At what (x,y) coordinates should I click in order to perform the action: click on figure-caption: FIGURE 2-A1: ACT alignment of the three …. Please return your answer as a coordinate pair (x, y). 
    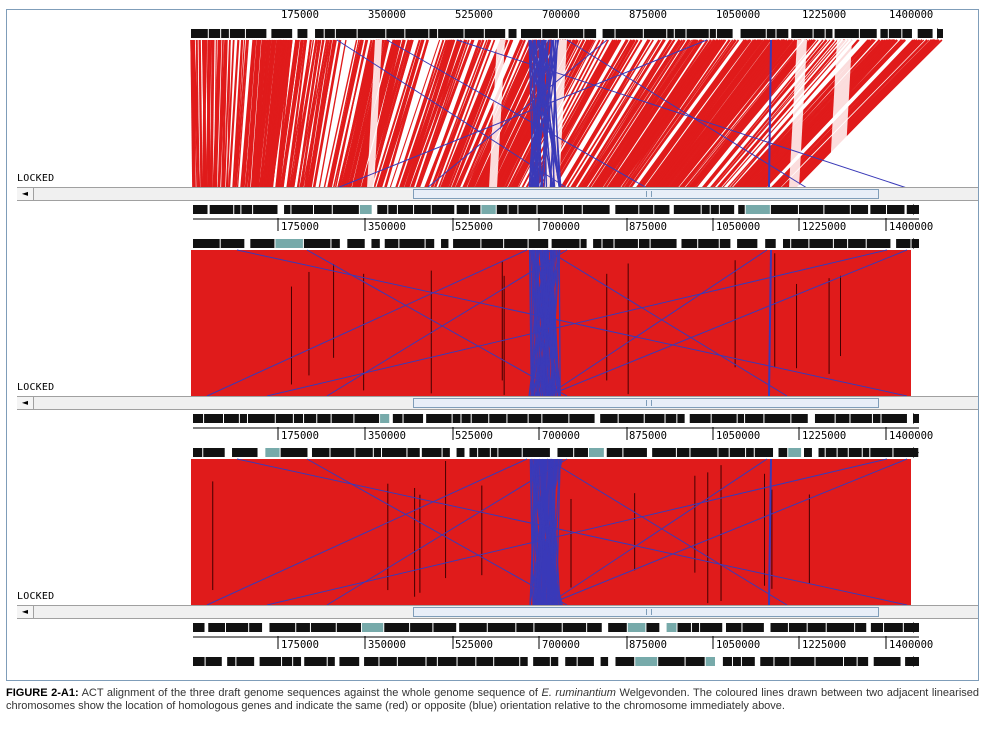
    Looking at the image, I should click on (492, 700).